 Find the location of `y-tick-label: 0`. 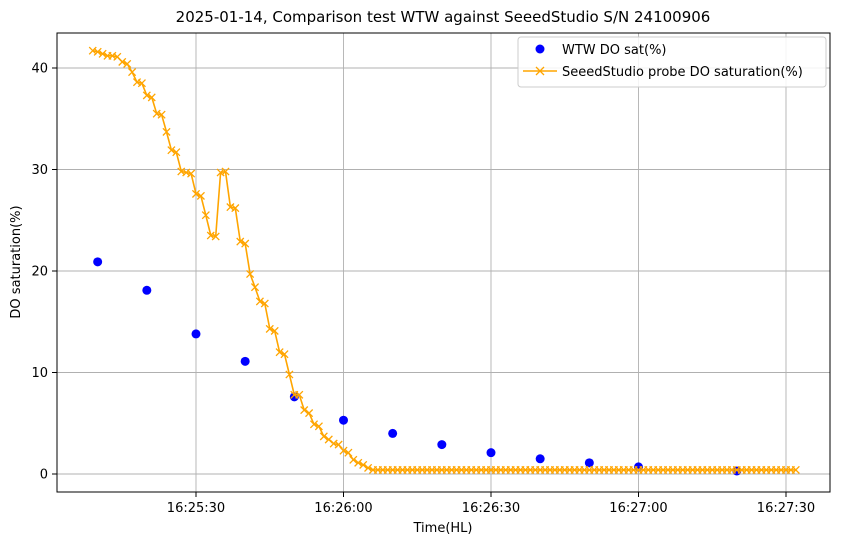

y-tick-label: 0 is located at coordinates (44, 475).